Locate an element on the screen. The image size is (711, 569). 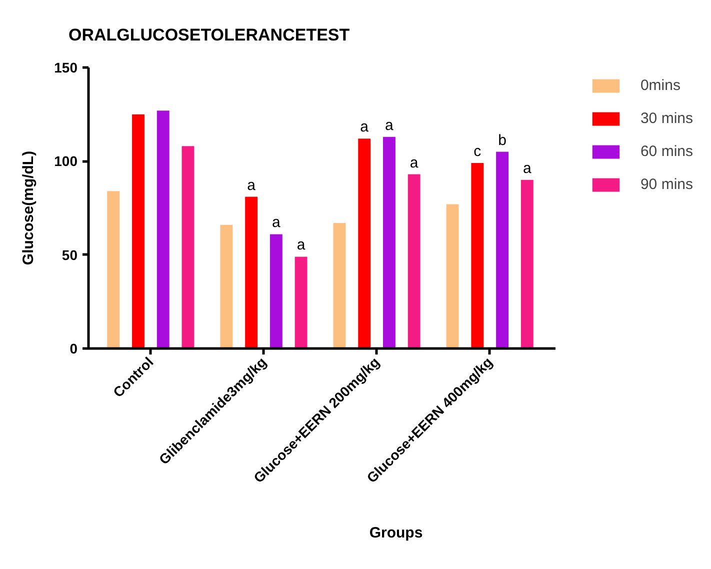
data-label: c is located at coordinates (478, 151).